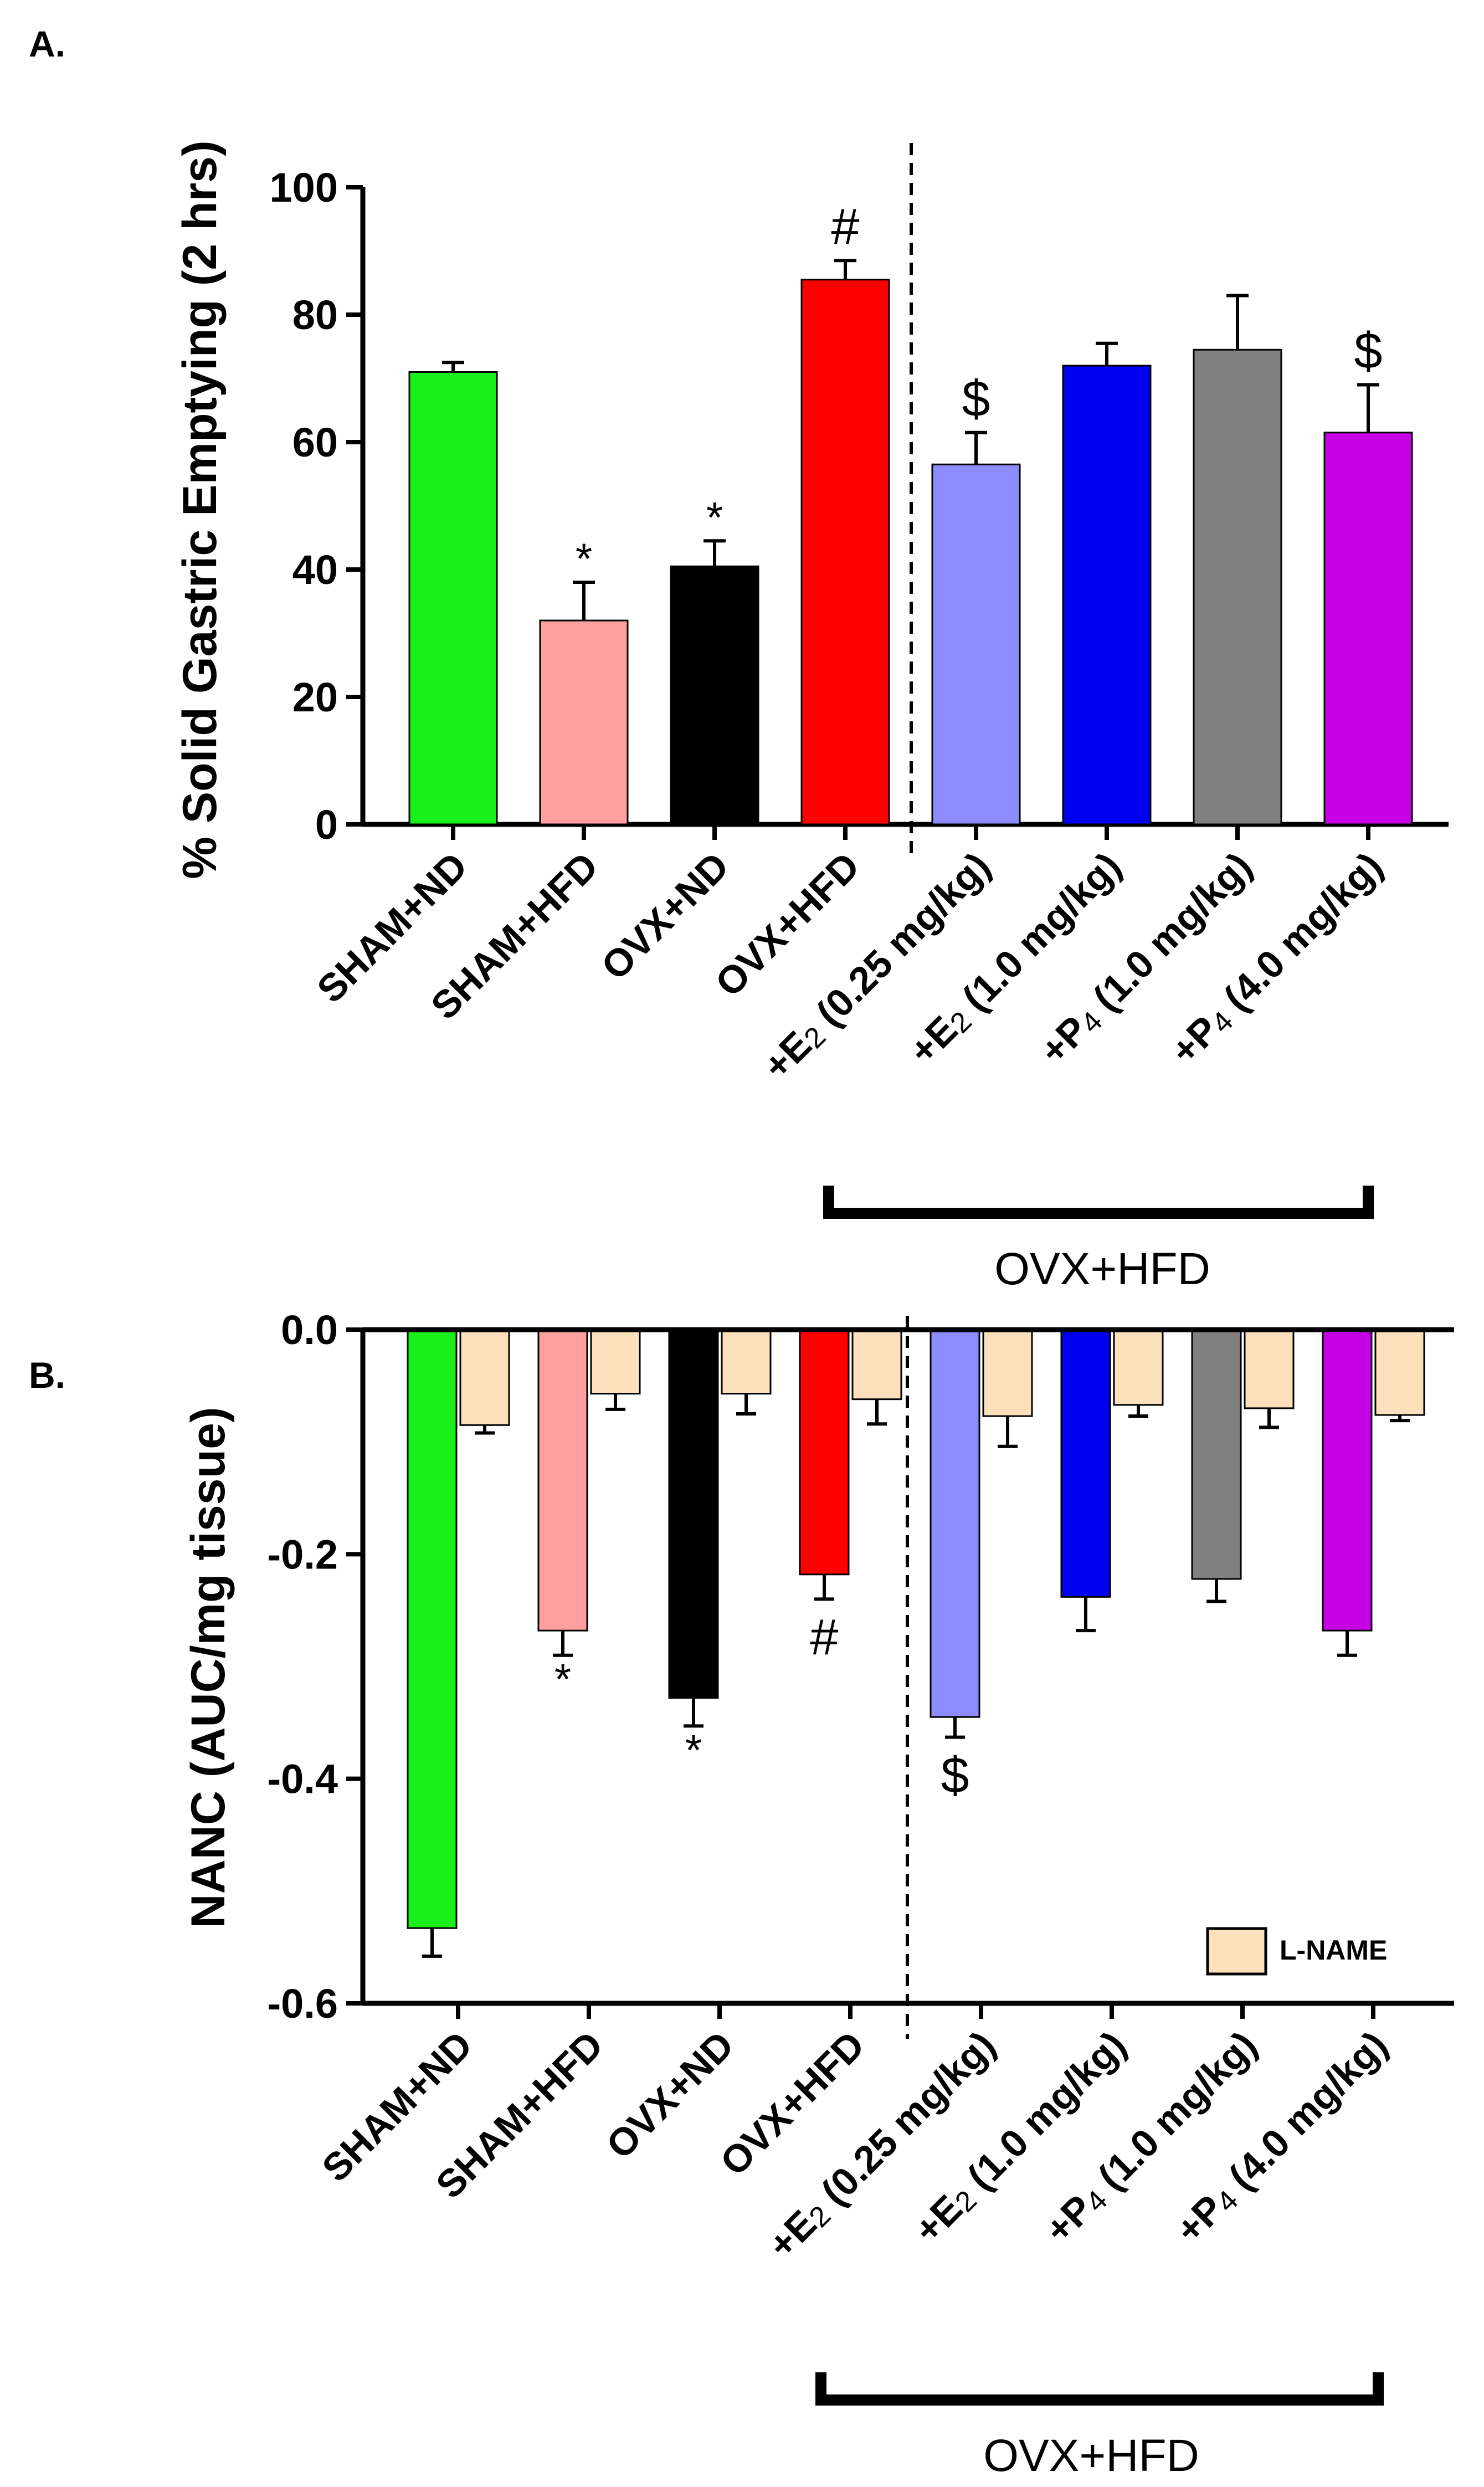 Image resolution: width=1484 pixels, height=2487 pixels. What do you see at coordinates (302, 2004) in the screenshot?
I see `panel-b-y-tick-label: -0.6` at bounding box center [302, 2004].